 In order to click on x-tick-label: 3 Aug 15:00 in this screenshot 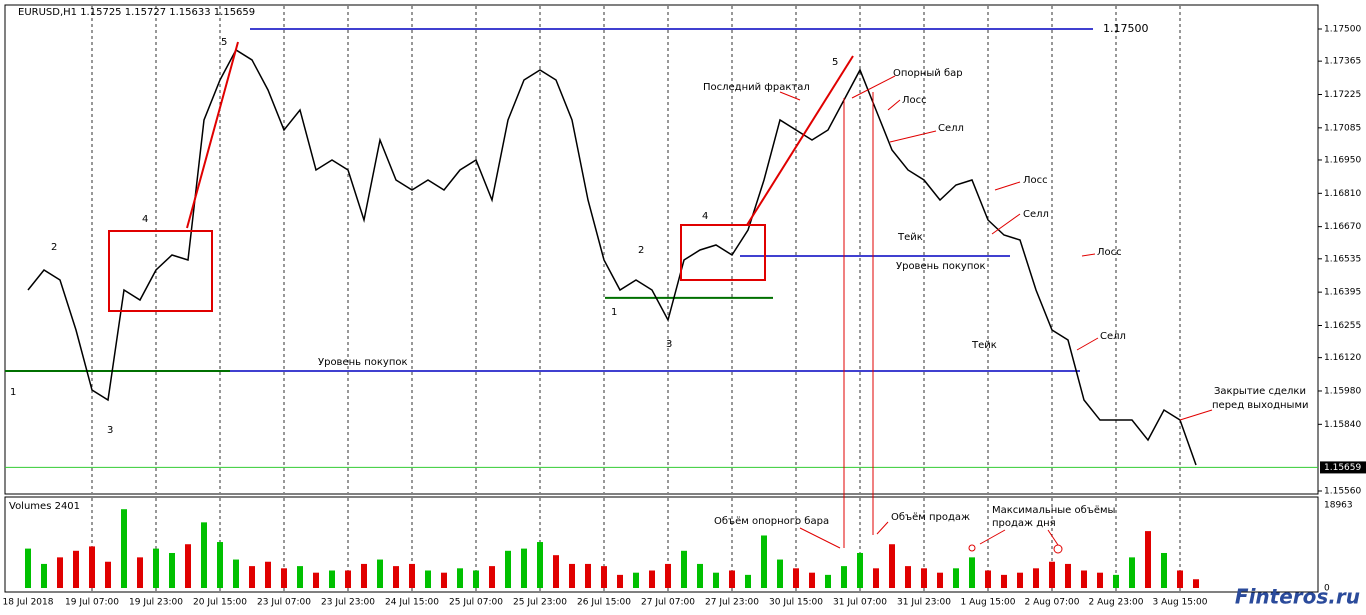, I will do `click(1180, 603)`.